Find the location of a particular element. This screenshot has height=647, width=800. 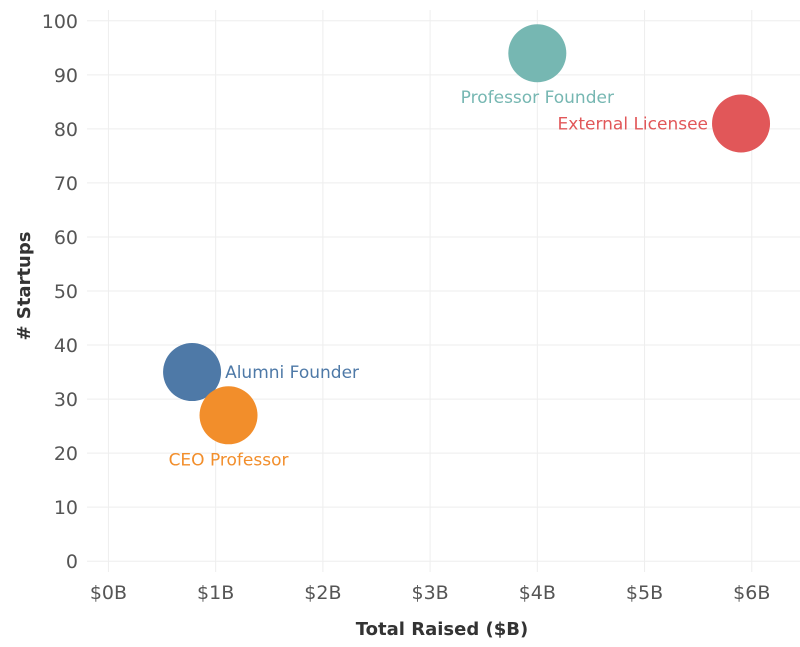

y-axis-ticks: 0 10 20 30 40 50 60 70 80 90 100 is located at coordinates (60, 292).